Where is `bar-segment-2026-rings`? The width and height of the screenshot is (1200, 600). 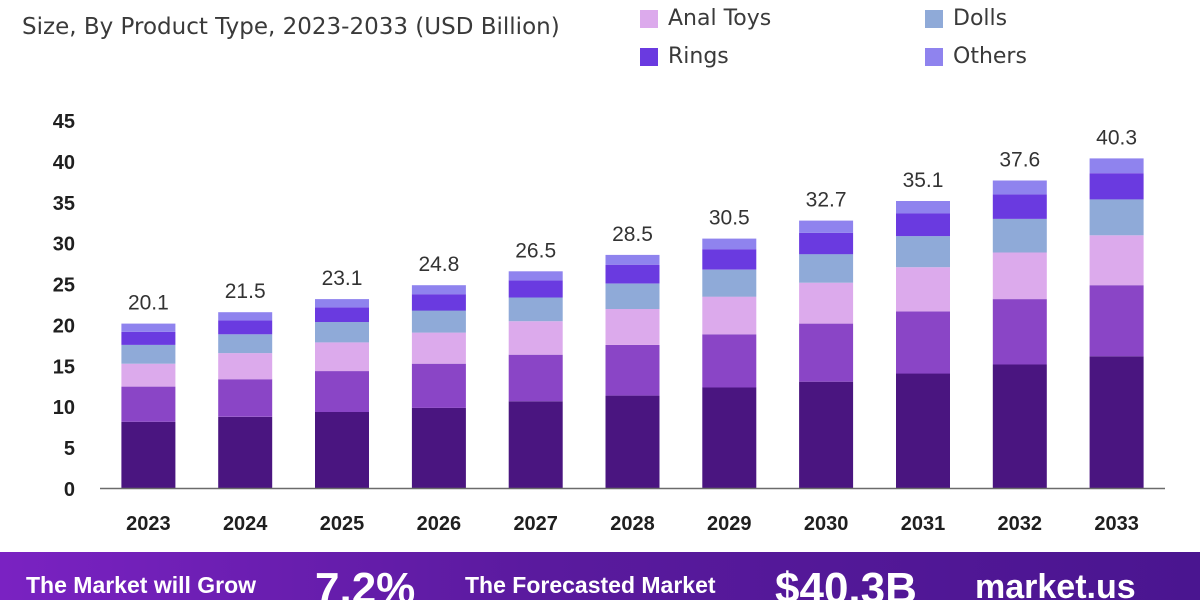 bar-segment-2026-rings is located at coordinates (438, 302).